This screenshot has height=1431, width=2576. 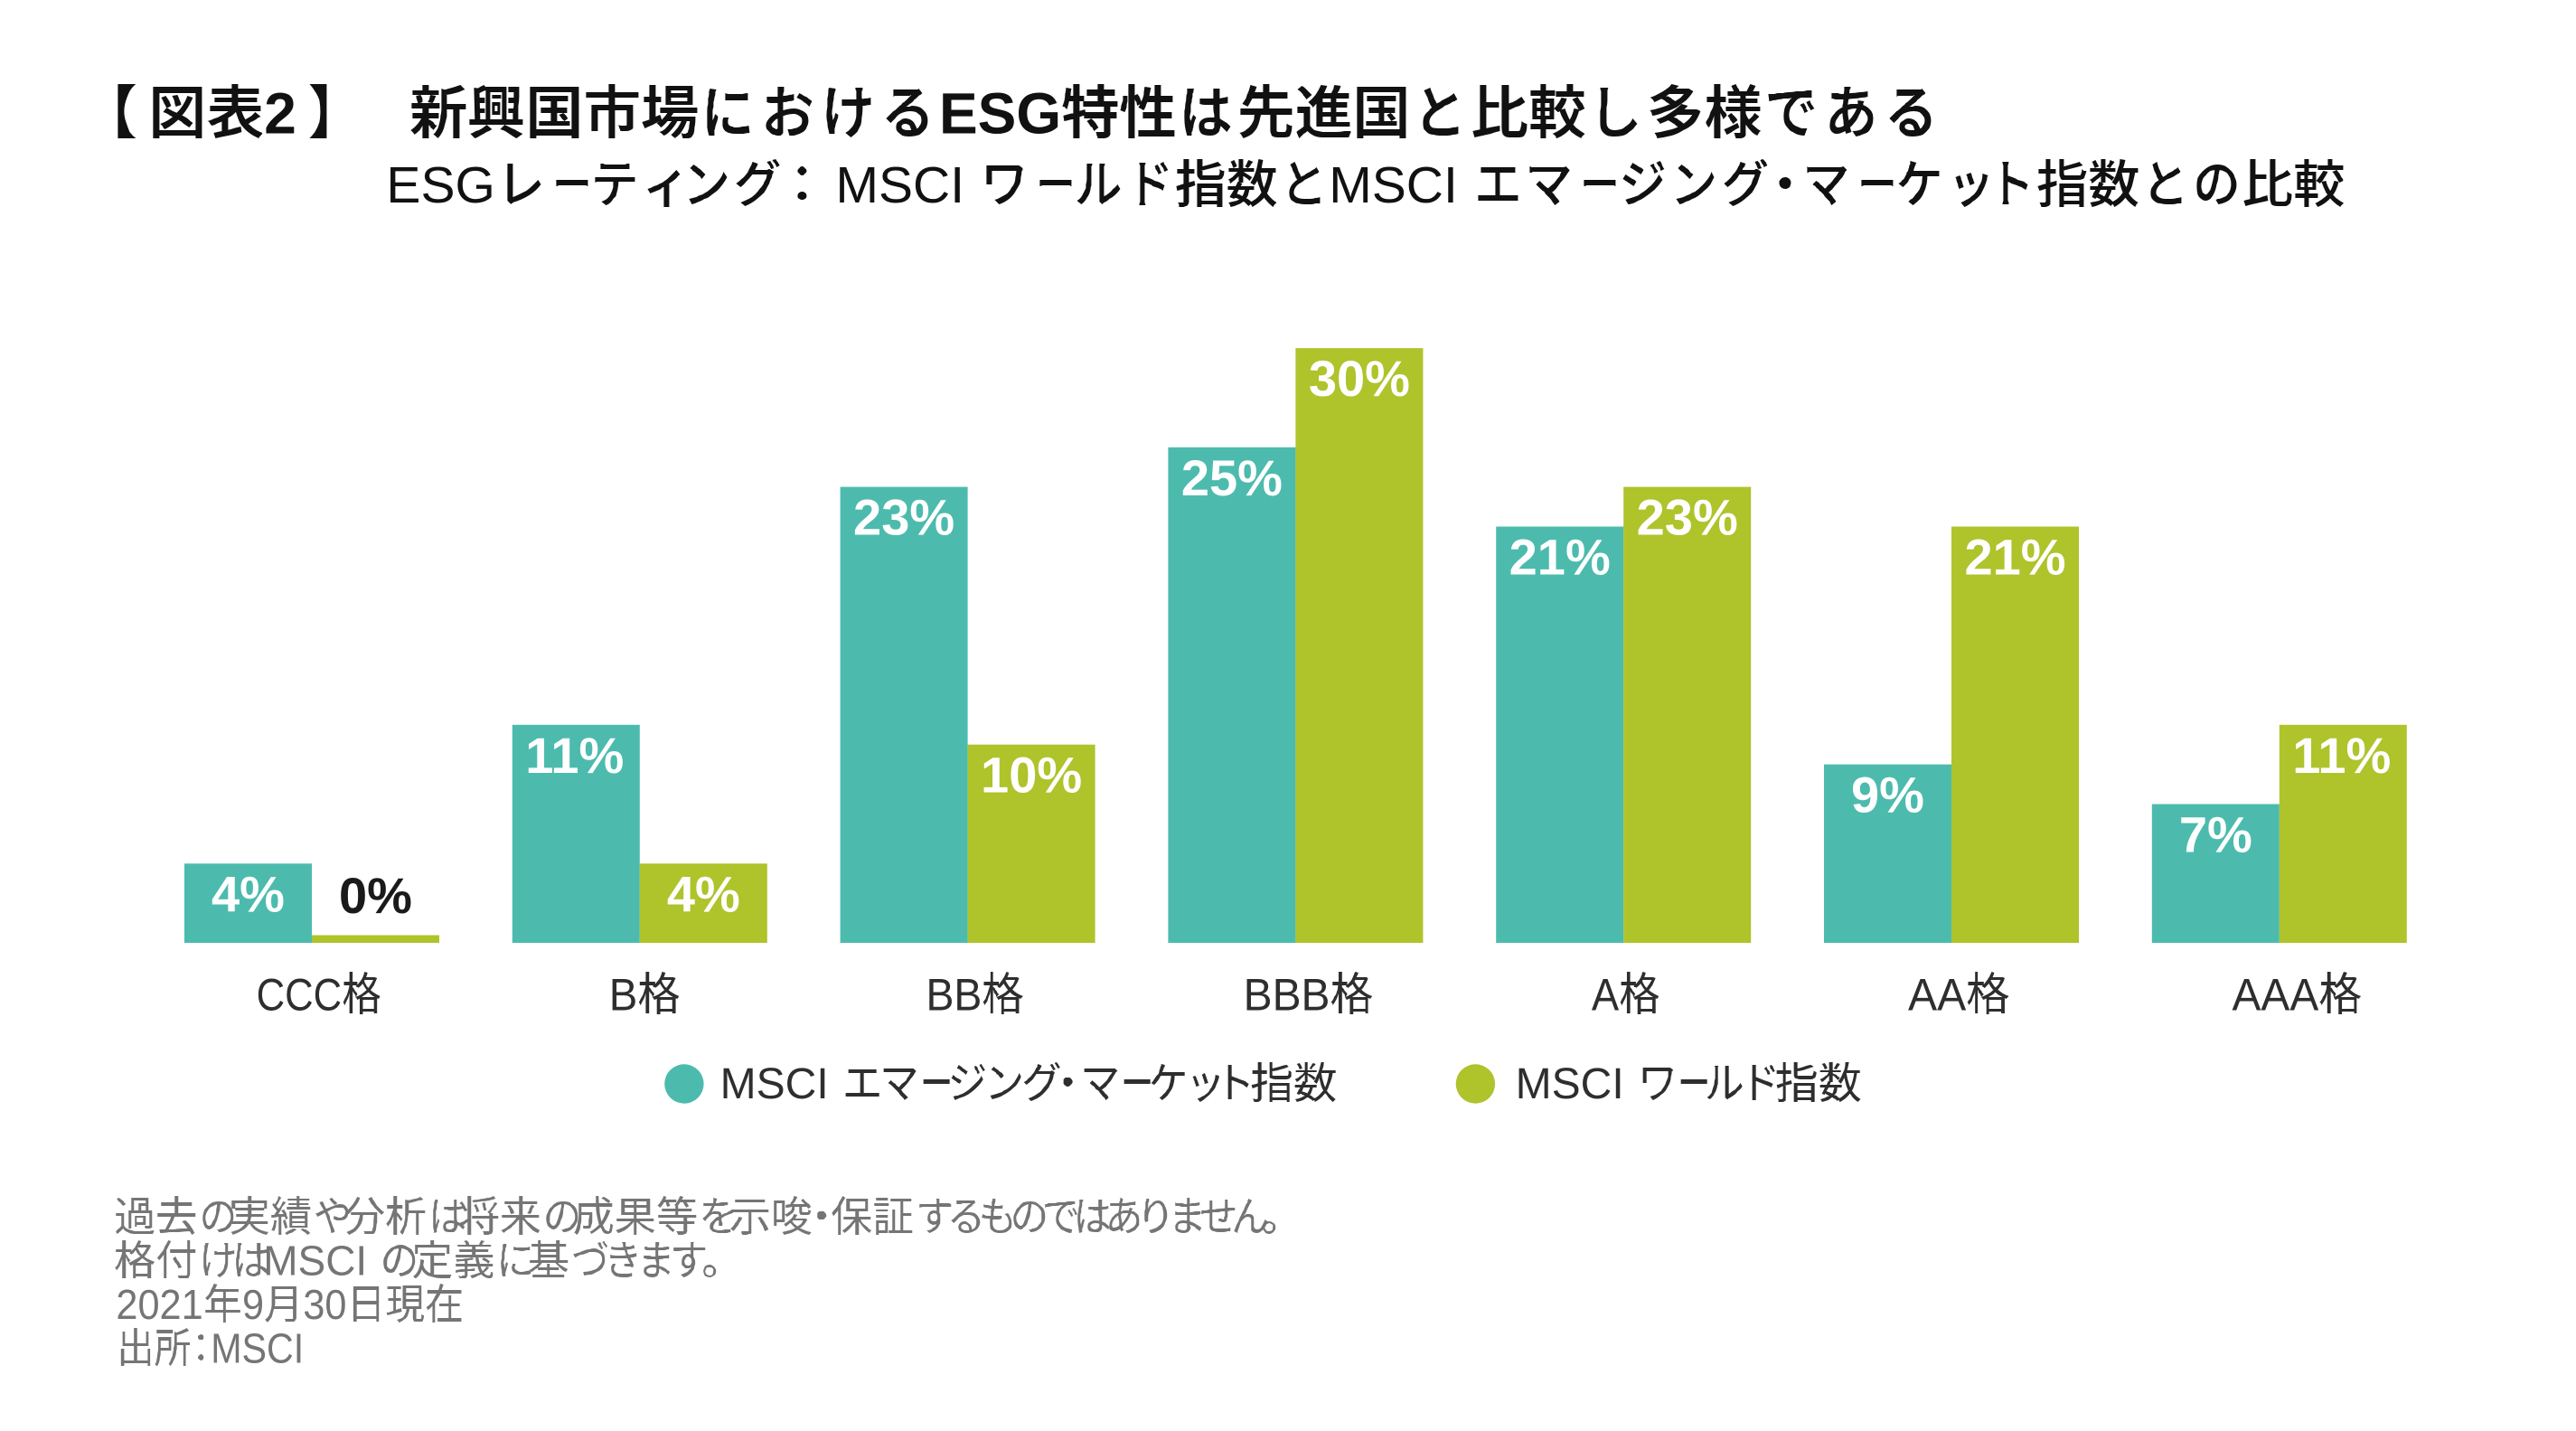 I want to click on svg-text: 2021, so click(x=159, y=1305).